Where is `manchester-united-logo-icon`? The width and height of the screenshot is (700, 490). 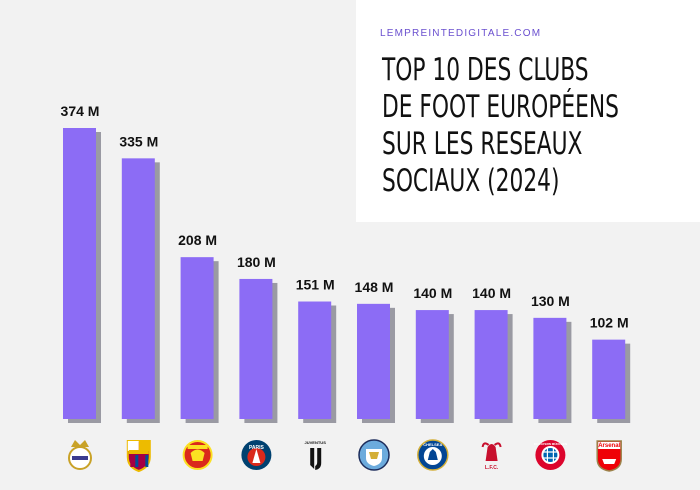 manchester-united-logo-icon is located at coordinates (197, 455).